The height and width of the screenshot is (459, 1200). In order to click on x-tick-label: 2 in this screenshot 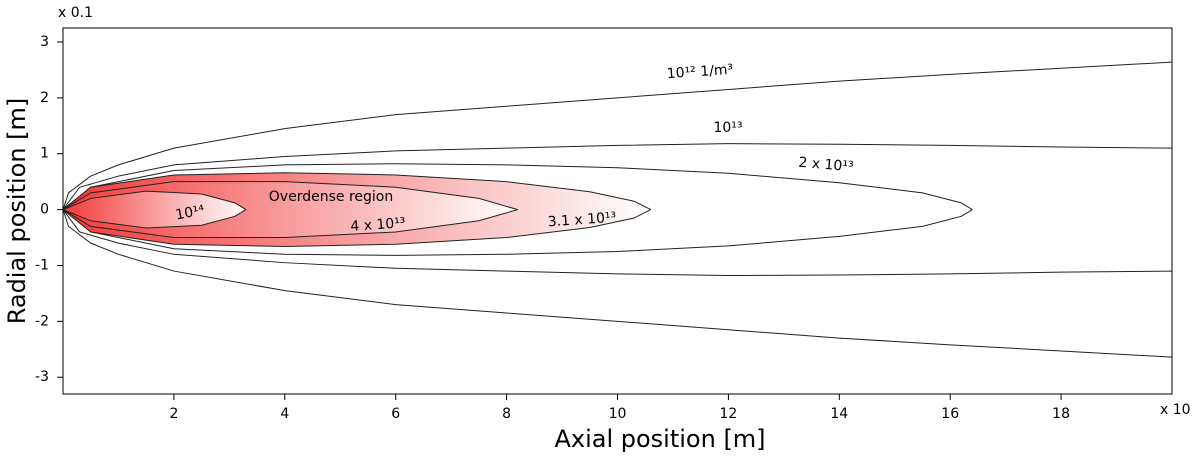, I will do `click(173, 414)`.